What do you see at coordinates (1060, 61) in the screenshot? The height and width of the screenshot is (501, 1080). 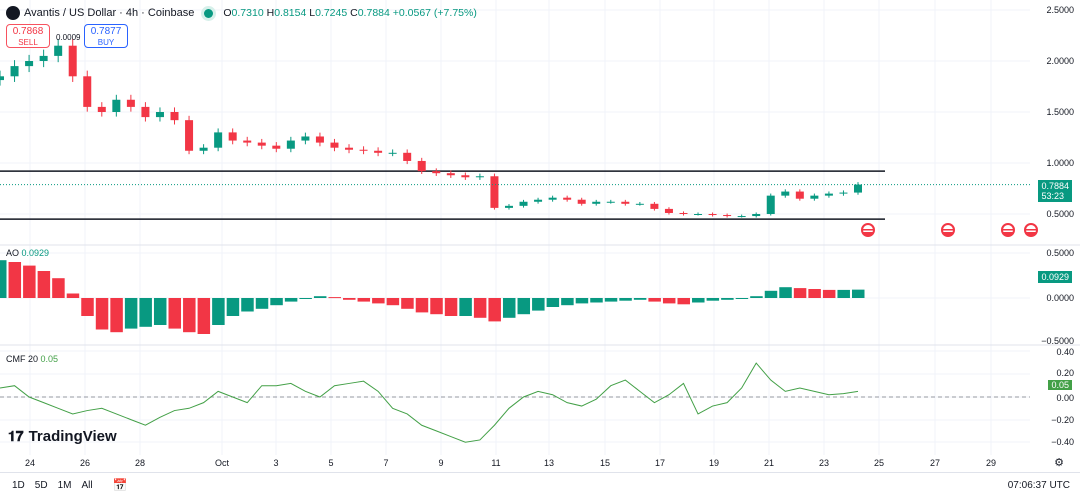 I see `price-tick: 2.0000` at bounding box center [1060, 61].